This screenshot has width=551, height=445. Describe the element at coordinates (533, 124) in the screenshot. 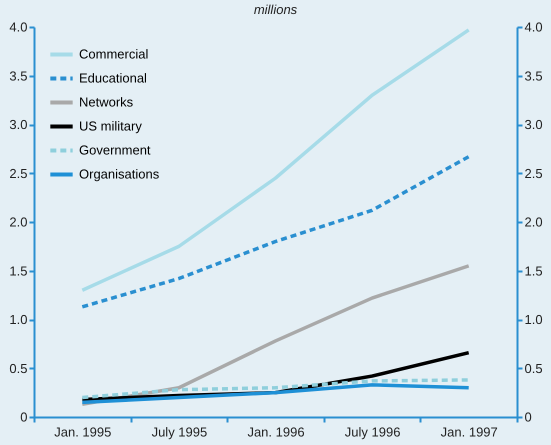

I see `y2-tick-label: 3.0` at that location.